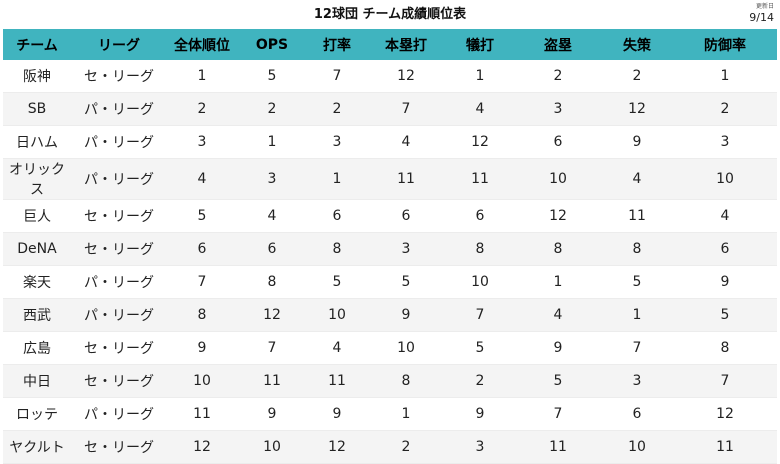 The image size is (780, 464). Describe the element at coordinates (725, 44) in the screenshot. I see `column-header: 防御率` at that location.